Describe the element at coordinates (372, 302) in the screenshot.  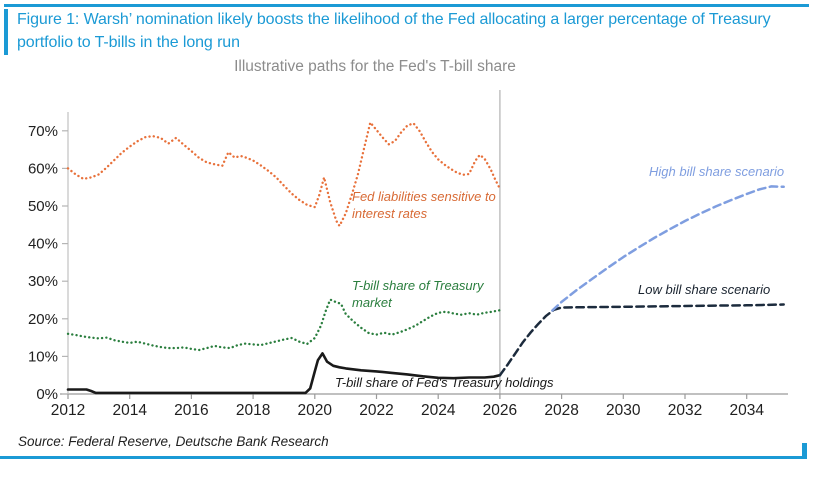
I see `label-line: market` at that location.